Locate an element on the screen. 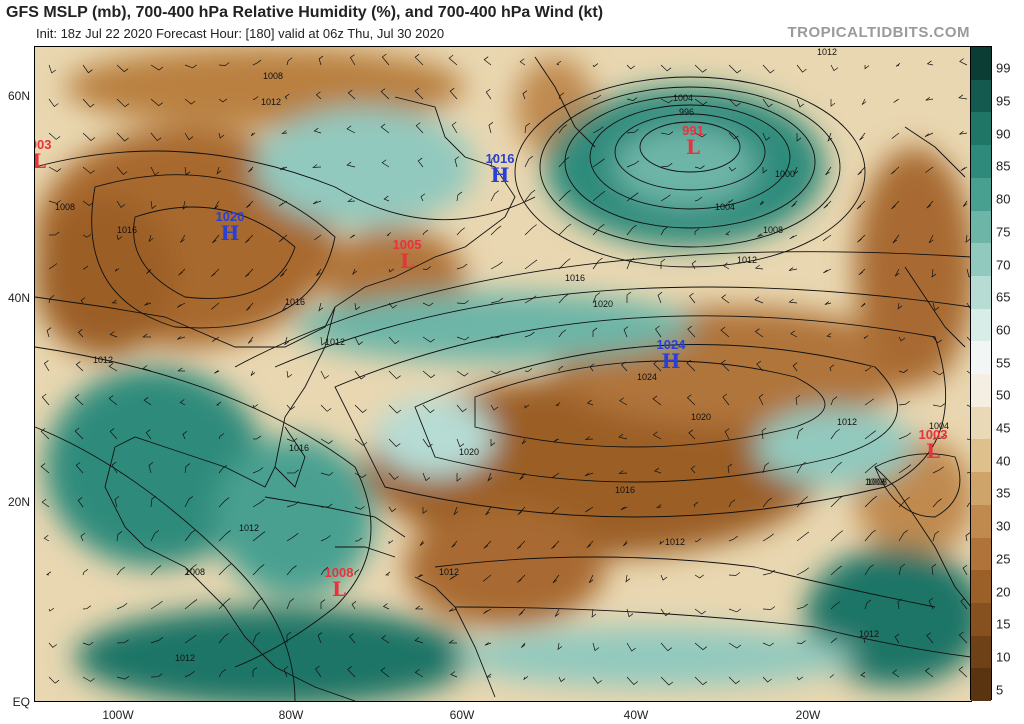  longitude-label: 100W is located at coordinates (118, 715).